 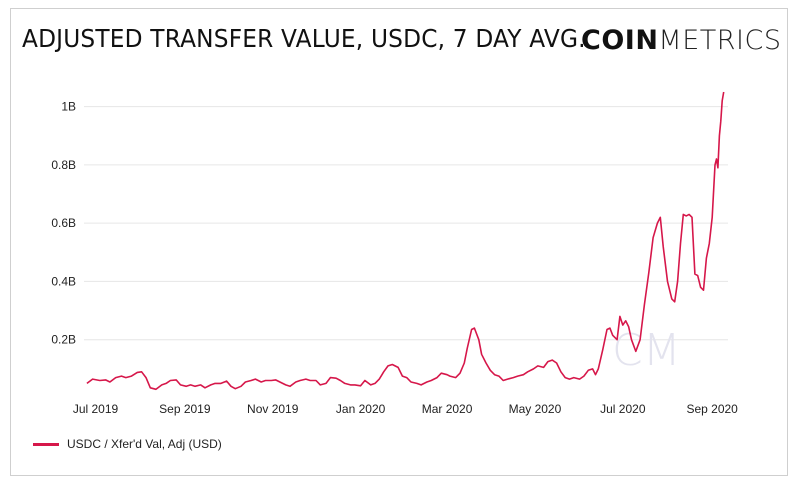 I want to click on y-axis: 0.2B 0.4B 0.6B 0.8B 1B, so click(x=63, y=223).